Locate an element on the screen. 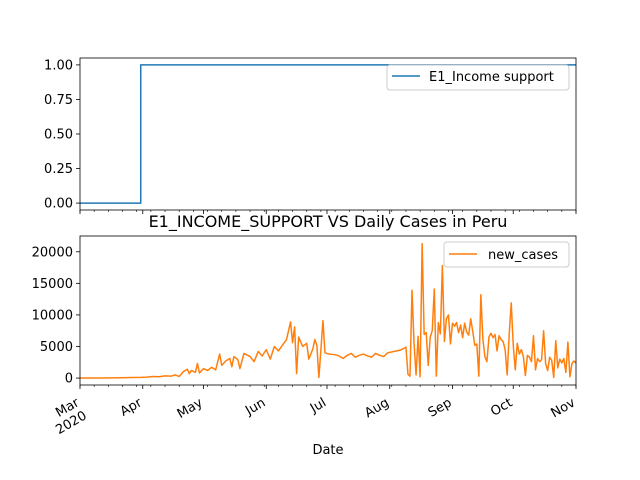 This screenshot has width=640, height=480. y-tick-label: 0.25 is located at coordinates (58, 169).